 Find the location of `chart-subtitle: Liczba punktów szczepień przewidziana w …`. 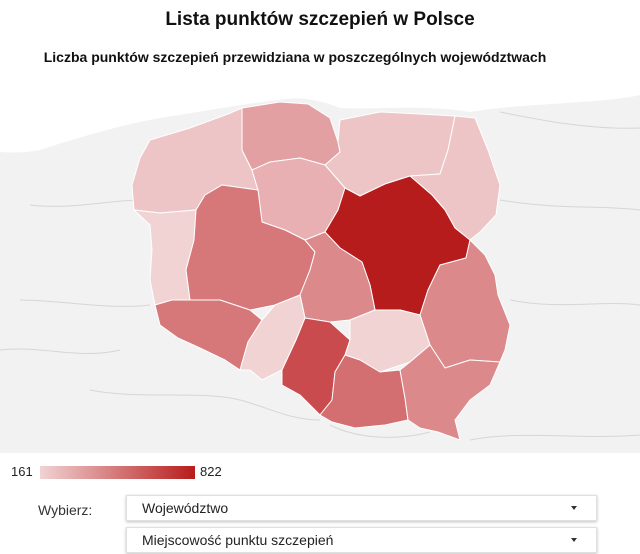

chart-subtitle: Liczba punktów szczepień przewidziana w … is located at coordinates (295, 57).